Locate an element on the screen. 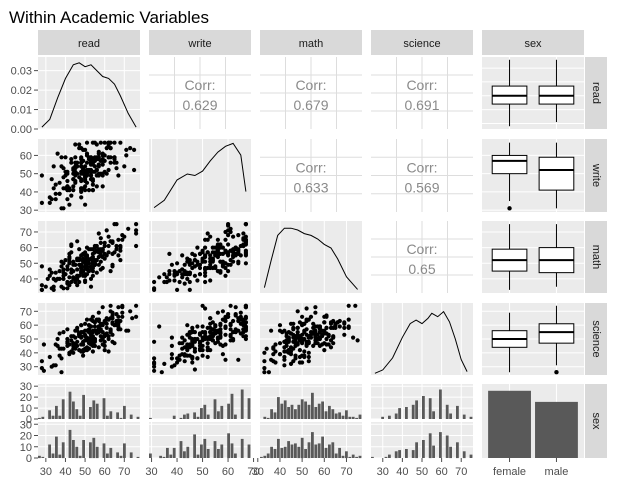 Image resolution: width=618 pixels, height=483 pixels. hist-bar-male-science is located at coordinates (440, 445).